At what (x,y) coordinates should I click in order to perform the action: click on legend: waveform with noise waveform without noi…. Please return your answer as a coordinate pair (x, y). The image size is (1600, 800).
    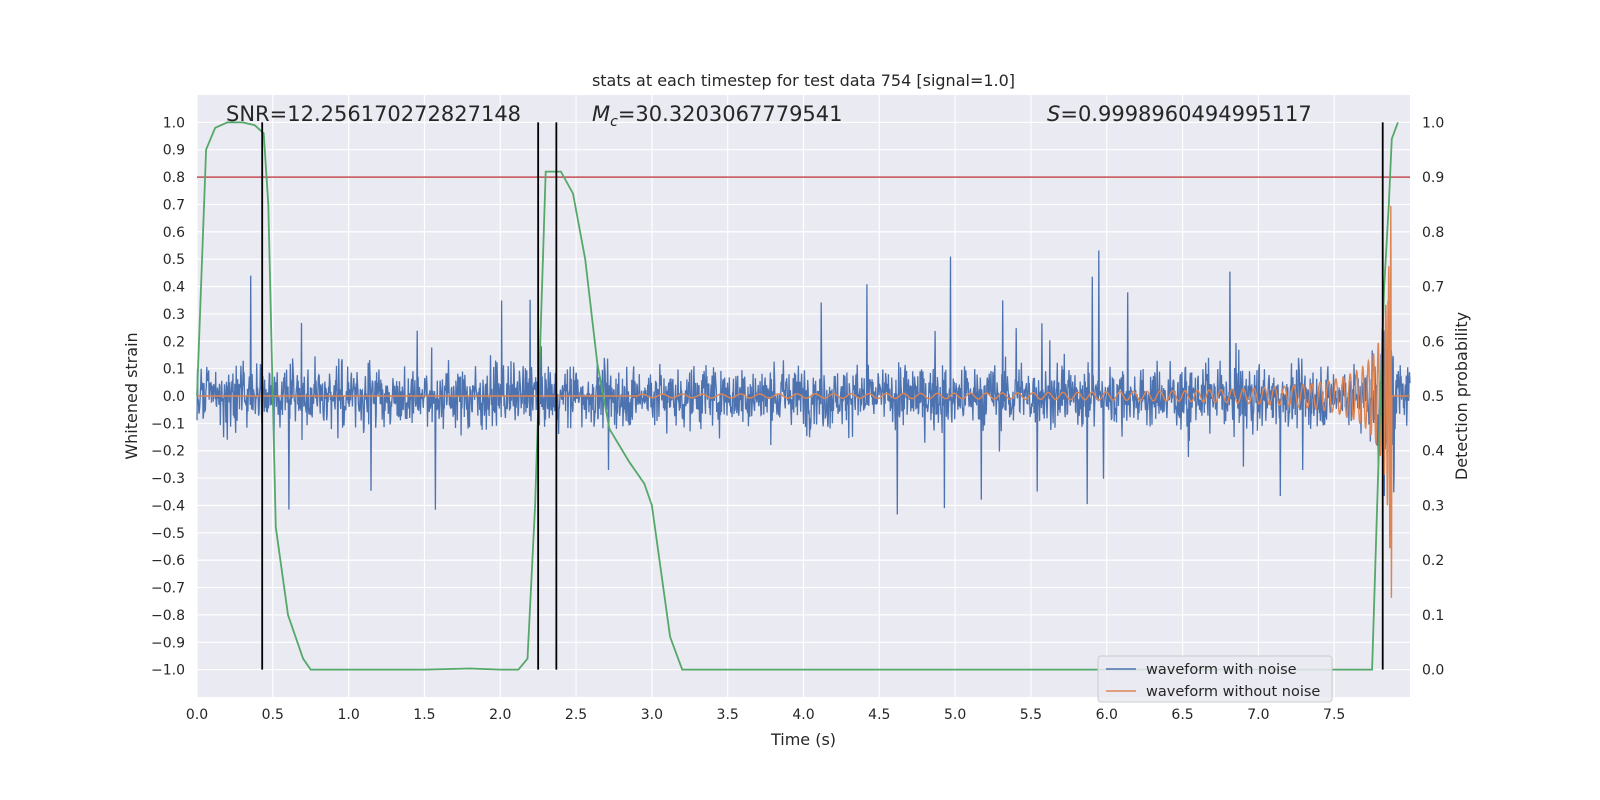
    Looking at the image, I should click on (1215, 679).